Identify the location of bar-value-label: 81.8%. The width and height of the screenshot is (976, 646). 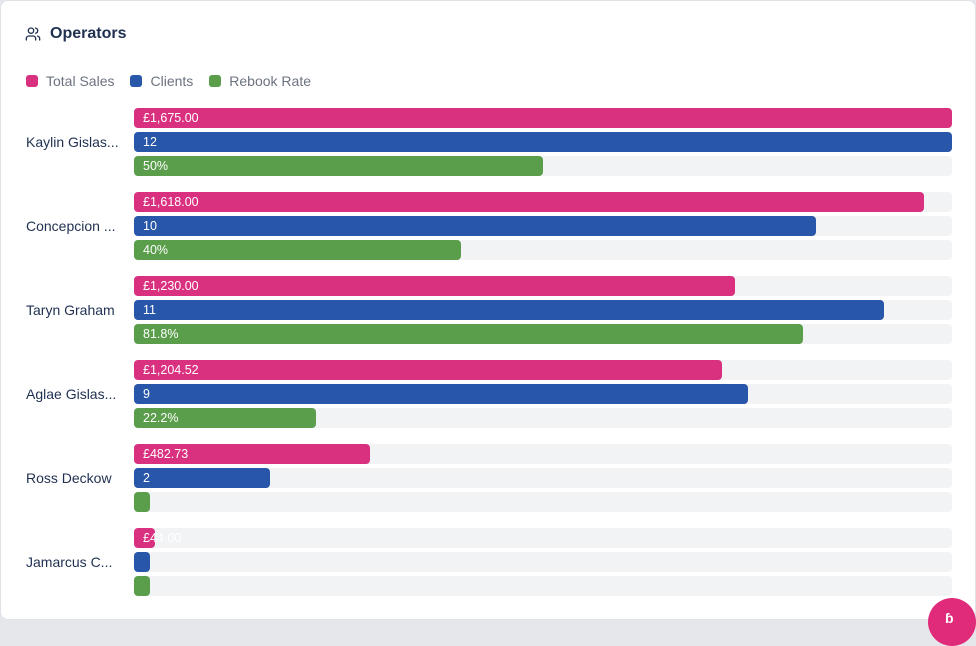
(161, 334).